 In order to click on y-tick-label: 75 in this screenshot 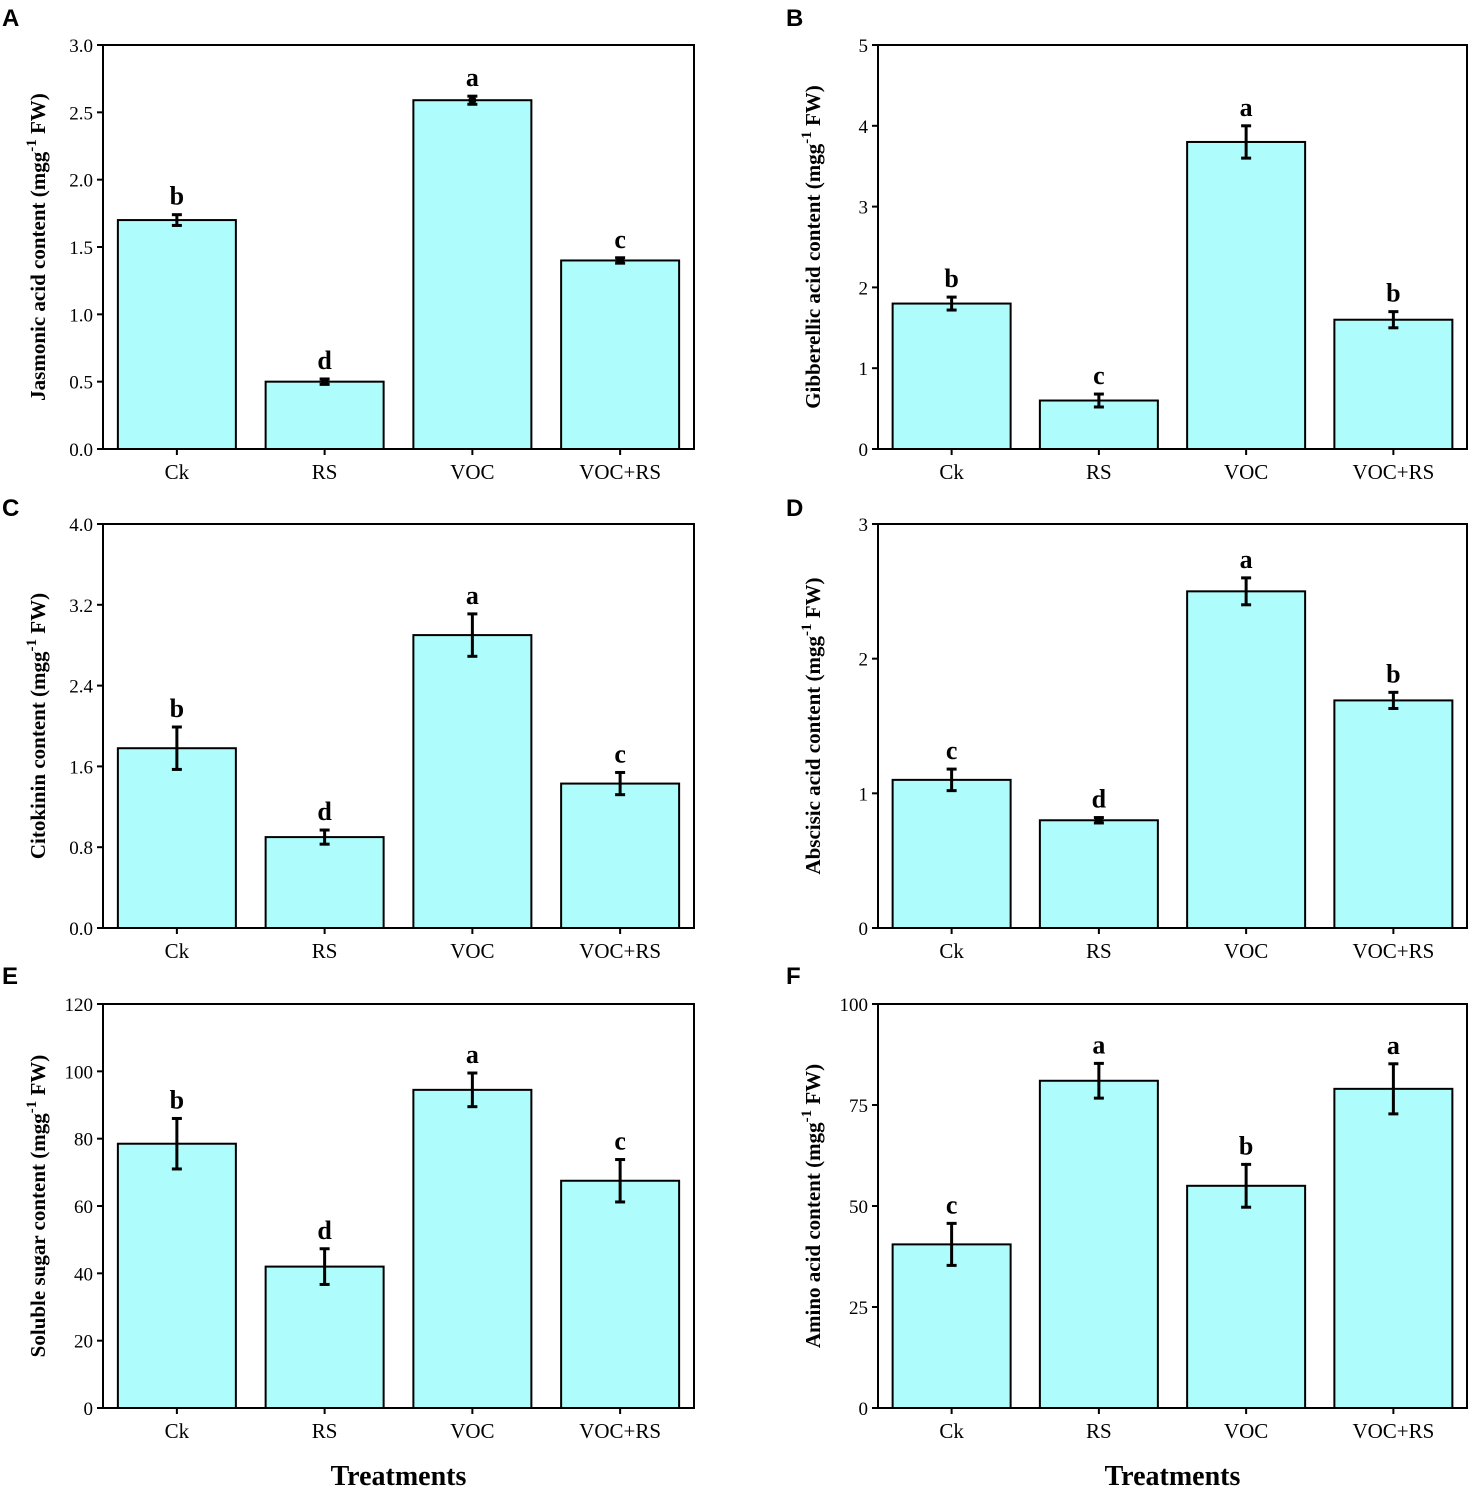, I will do `click(858, 1106)`.